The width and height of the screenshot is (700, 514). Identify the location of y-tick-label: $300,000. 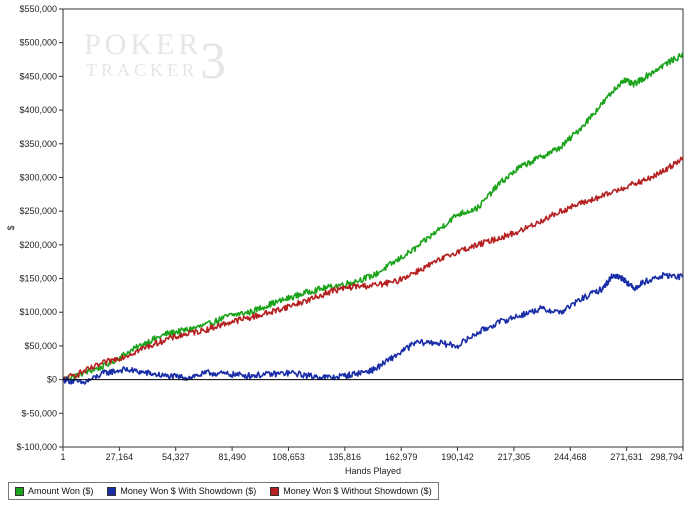
(38, 177).